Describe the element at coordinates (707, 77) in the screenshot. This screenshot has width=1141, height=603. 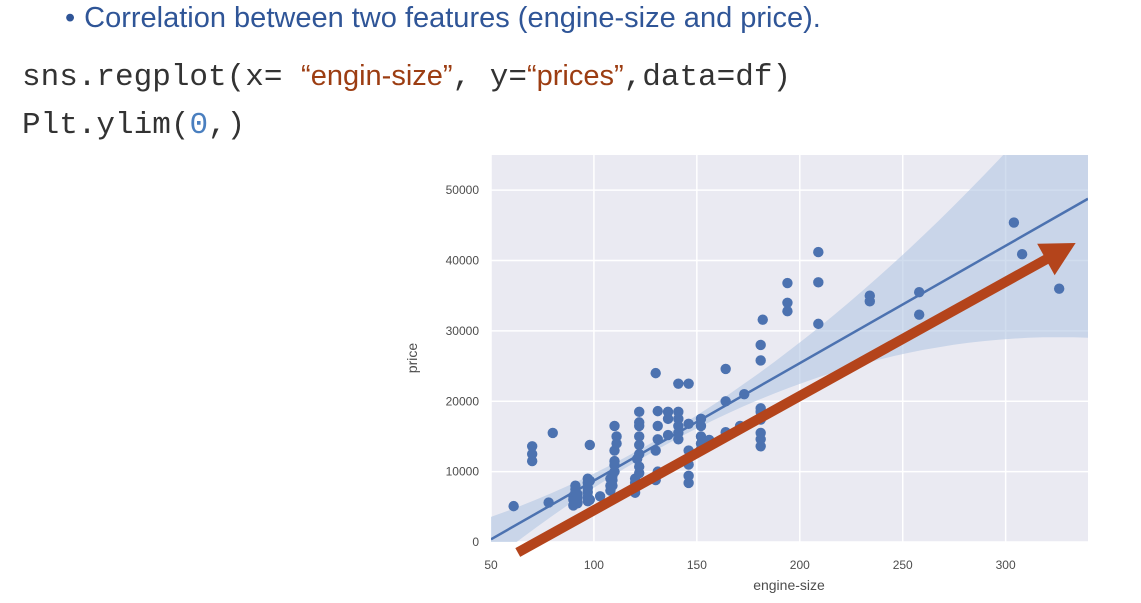
I see `code-regplot-suffix: ,data=df)` at that location.